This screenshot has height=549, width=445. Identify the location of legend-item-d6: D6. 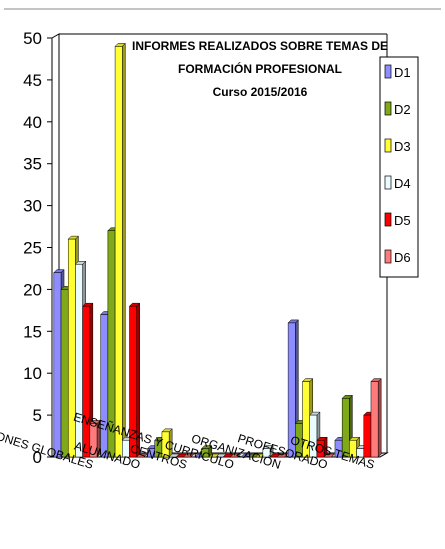
(397, 257).